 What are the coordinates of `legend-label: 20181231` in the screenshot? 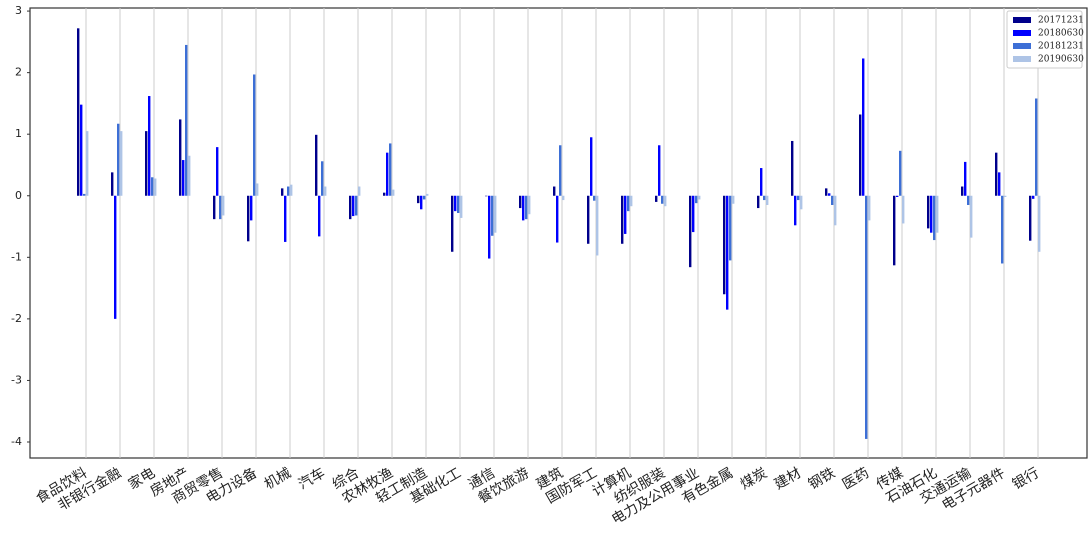 It's located at (1061, 47).